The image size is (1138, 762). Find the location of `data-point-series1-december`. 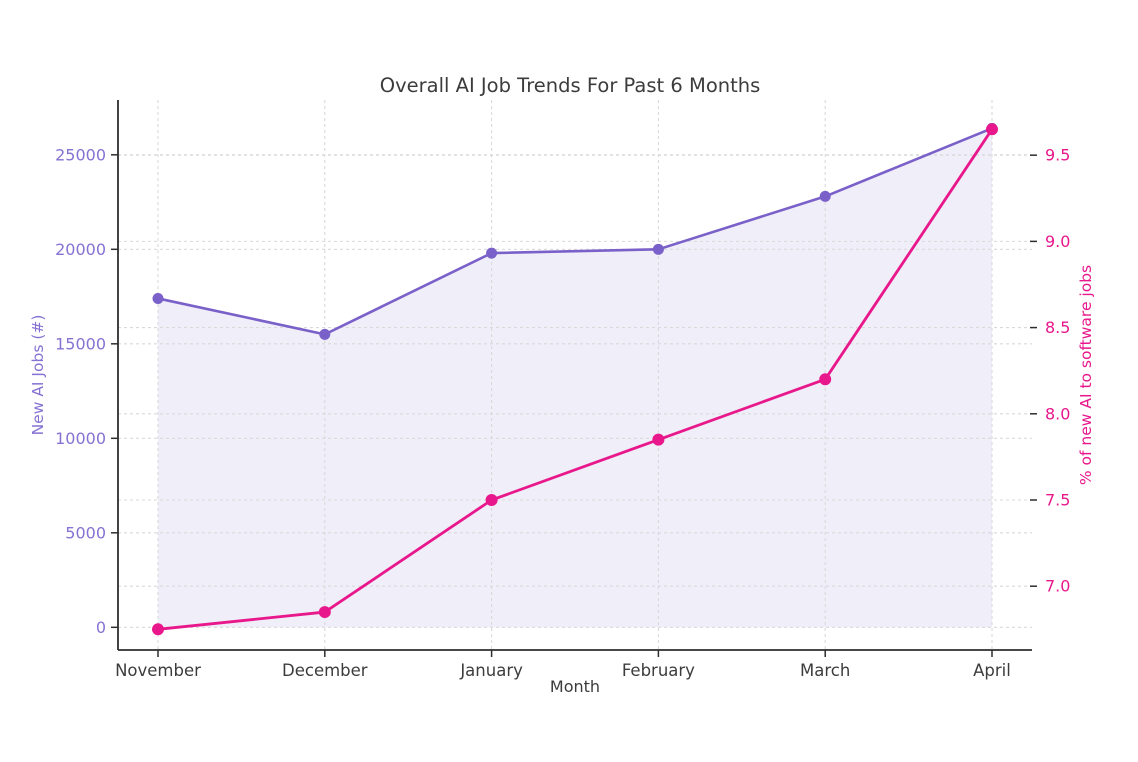

data-point-series1-december is located at coordinates (324, 612).